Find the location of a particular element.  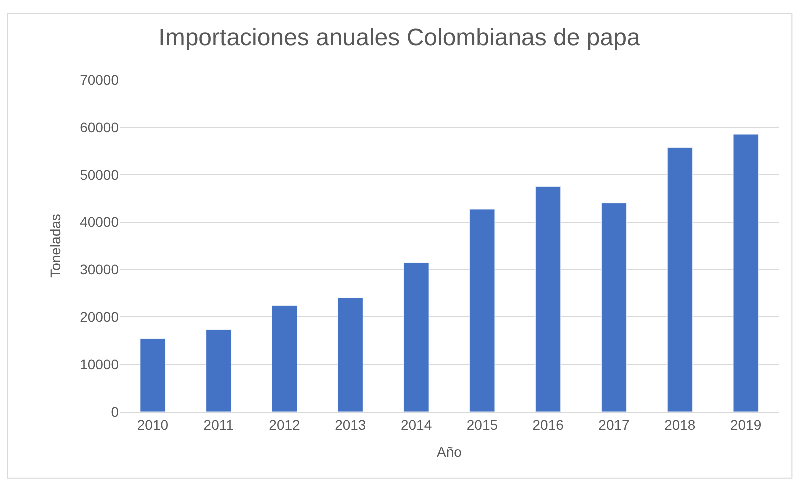

x-tick-label: 2016 is located at coordinates (548, 424).